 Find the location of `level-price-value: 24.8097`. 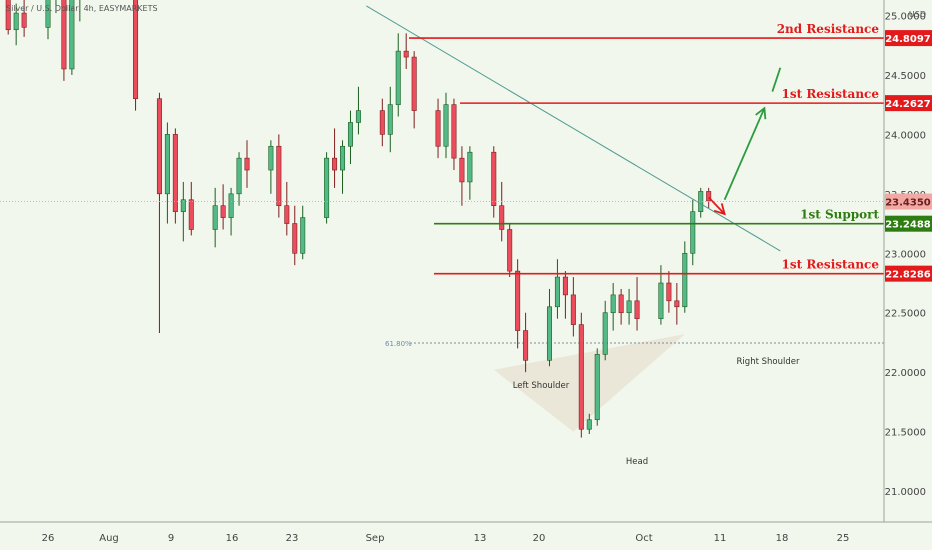

level-price-value: 24.8097 is located at coordinates (908, 39).